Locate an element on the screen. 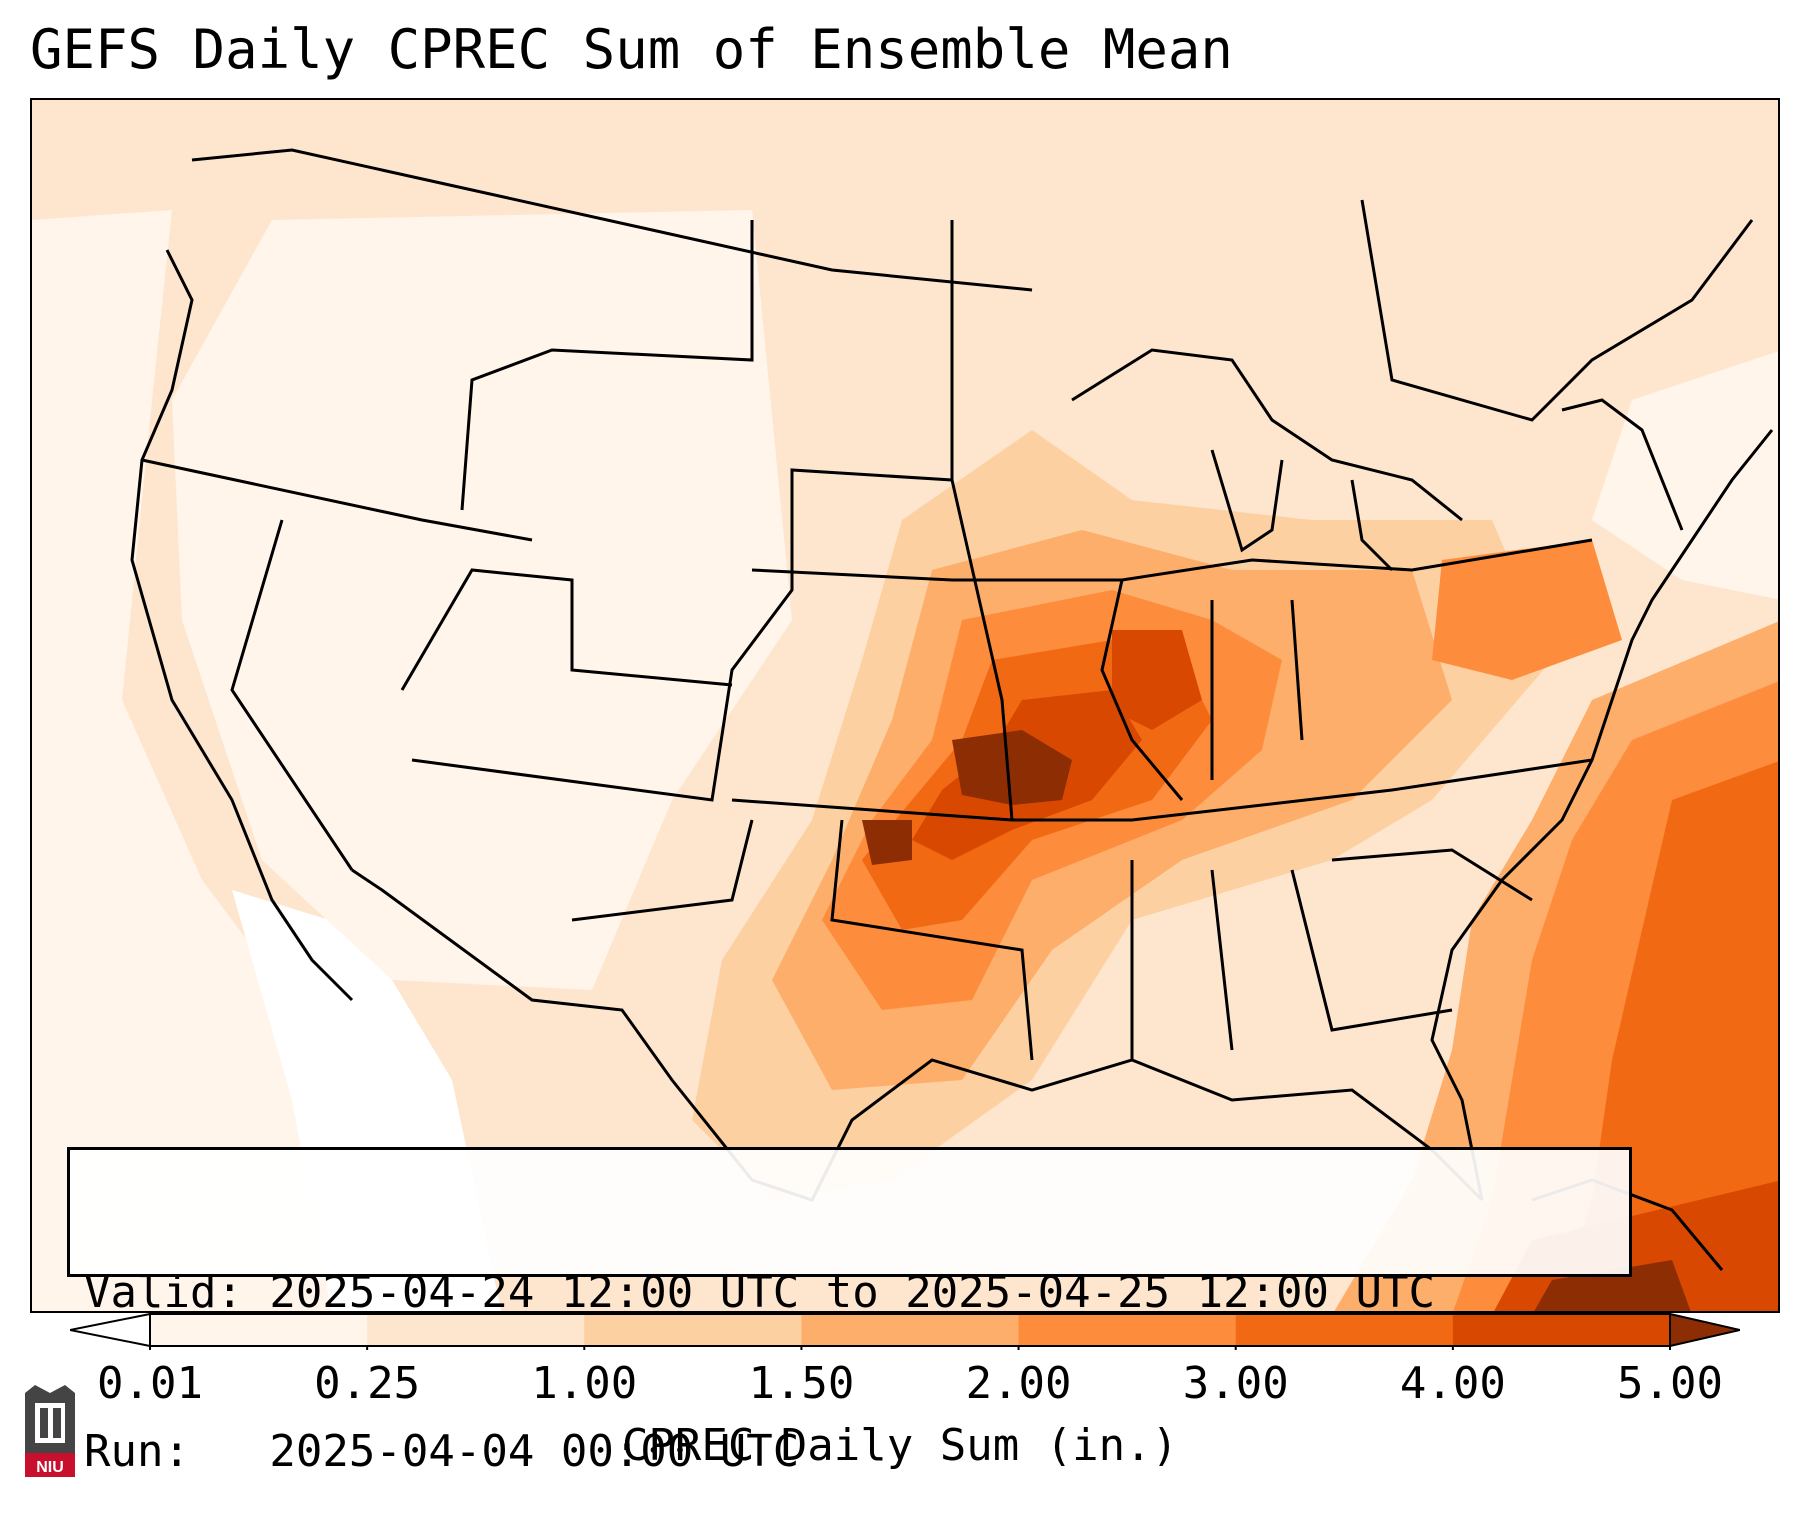 Image resolution: width=1803 pixels, height=1531 pixels. central-east-west-boundary is located at coordinates (1172, 560).